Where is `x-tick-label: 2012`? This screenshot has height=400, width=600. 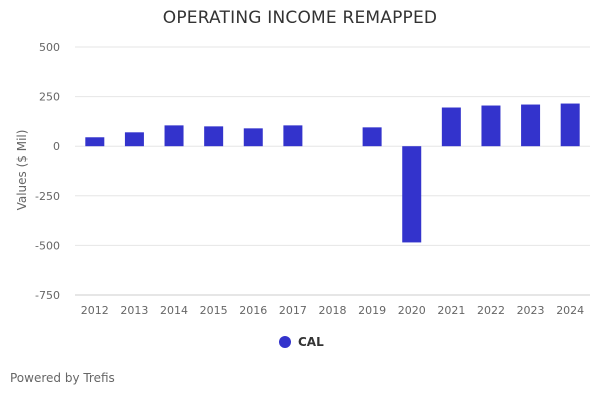
x-tick-label: 2012 is located at coordinates (95, 310).